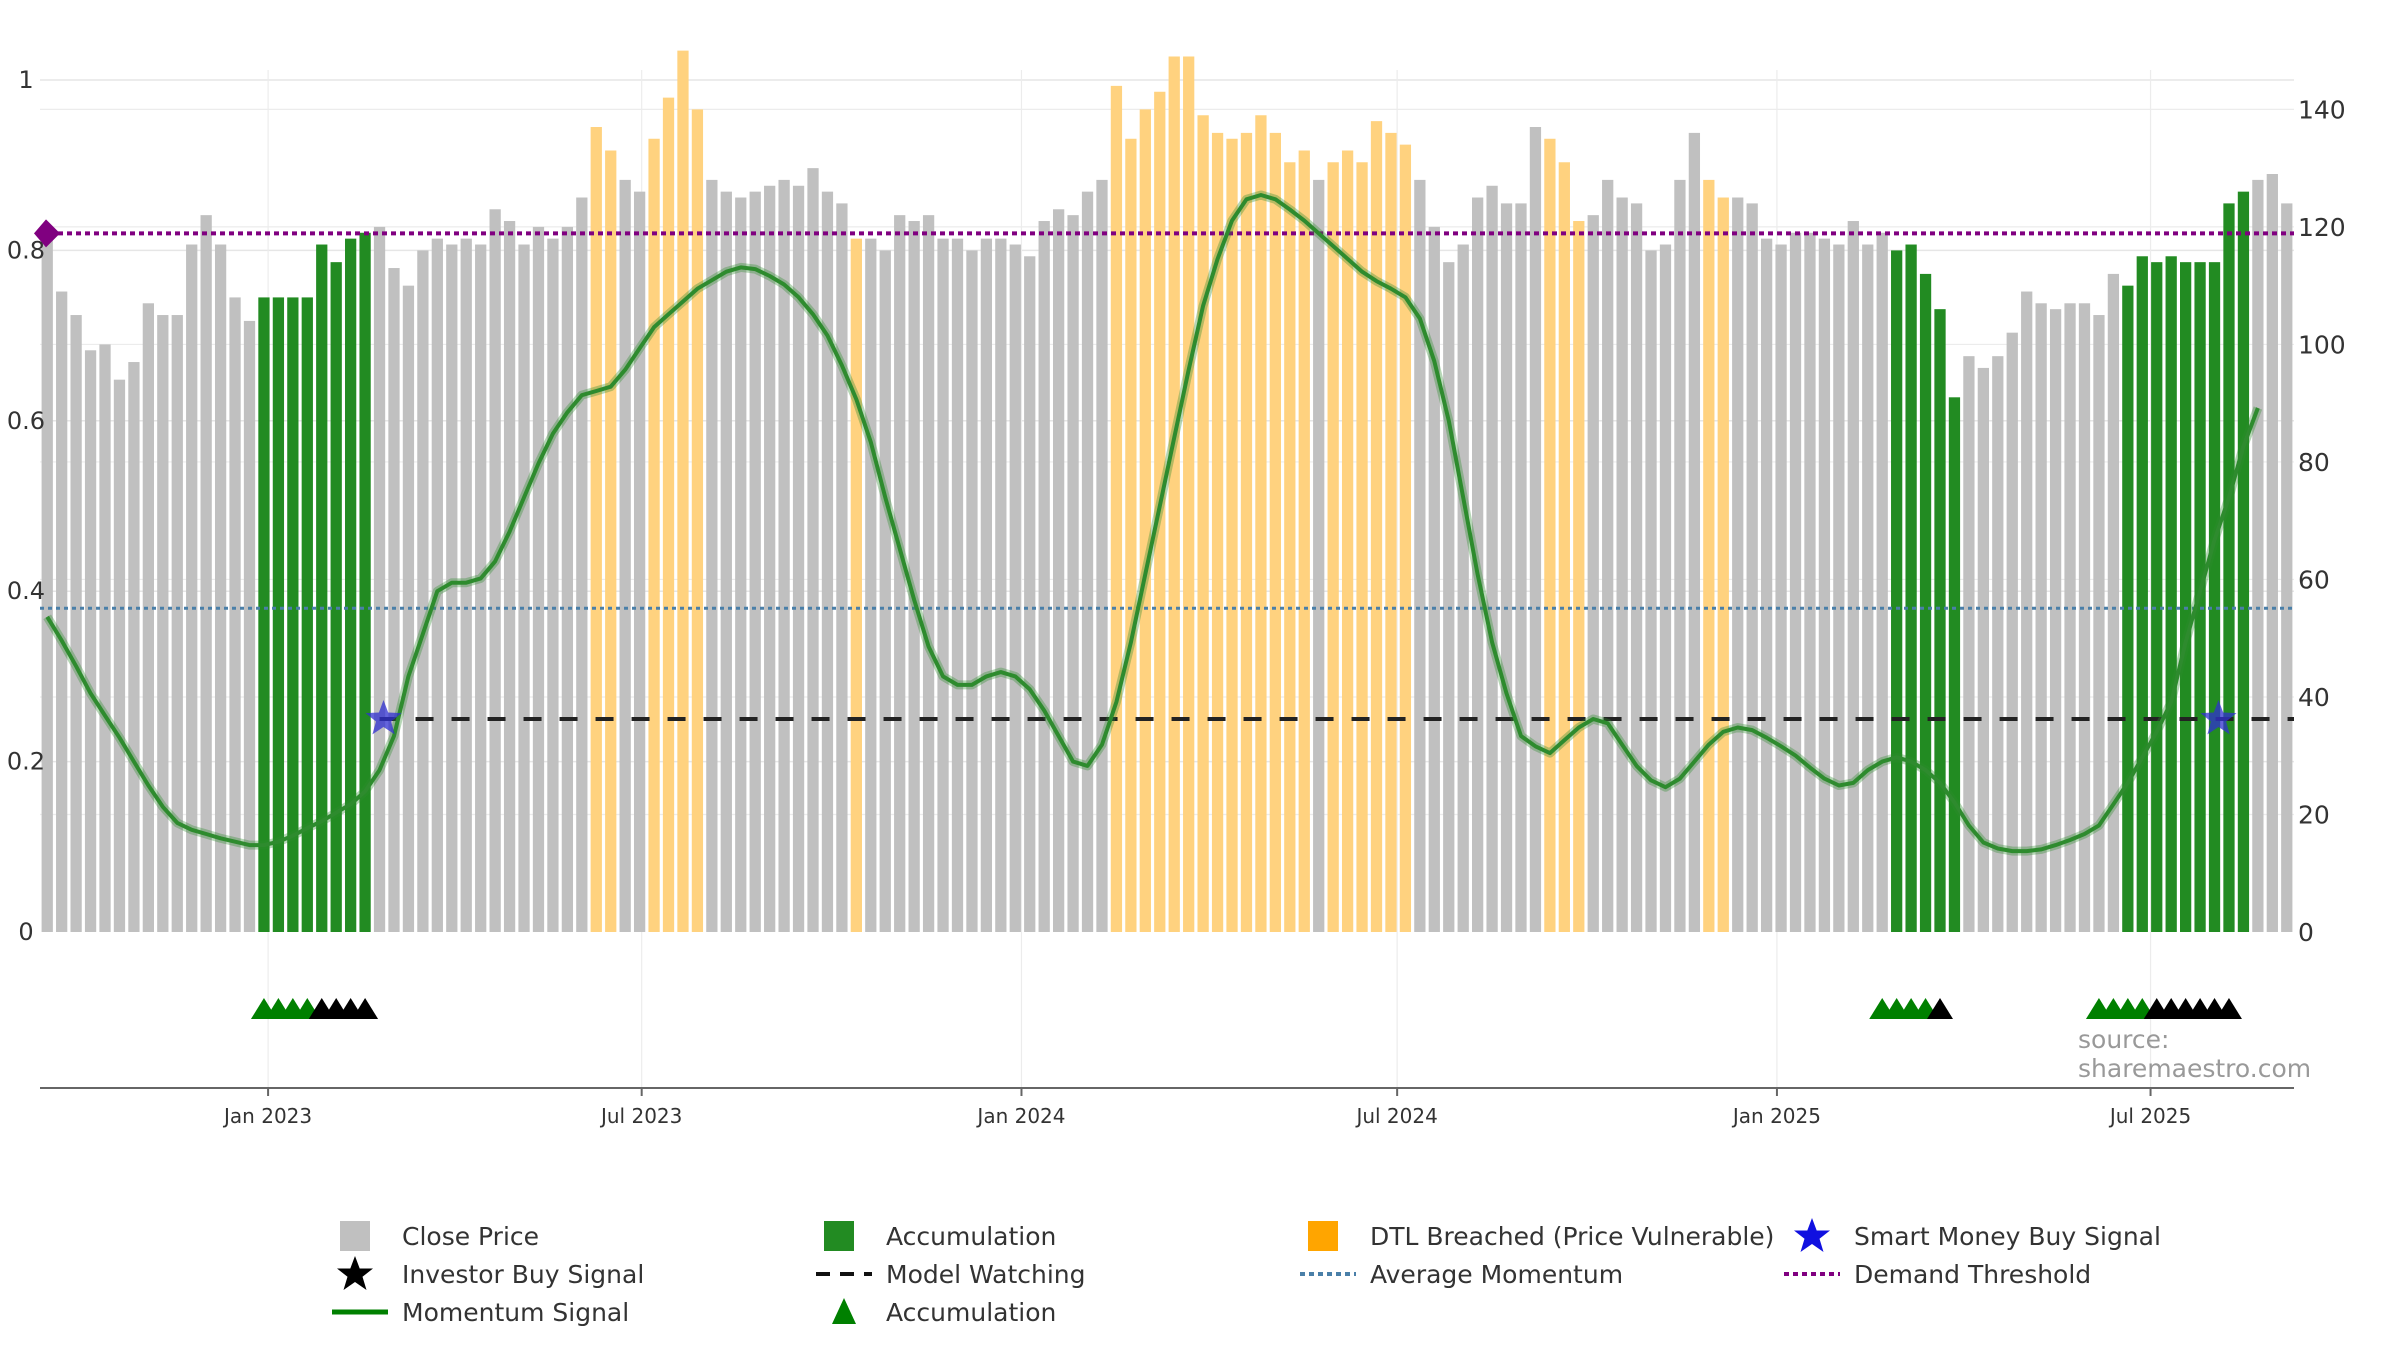  I want to click on legend-momentum-signal: Momentum Signal, so click(480, 1312).